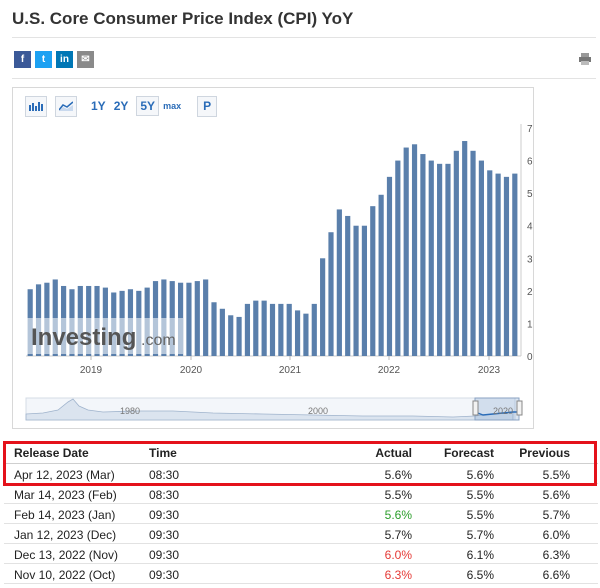  Describe the element at coordinates (530, 227) in the screenshot. I see `y-tick-label: 4` at that location.